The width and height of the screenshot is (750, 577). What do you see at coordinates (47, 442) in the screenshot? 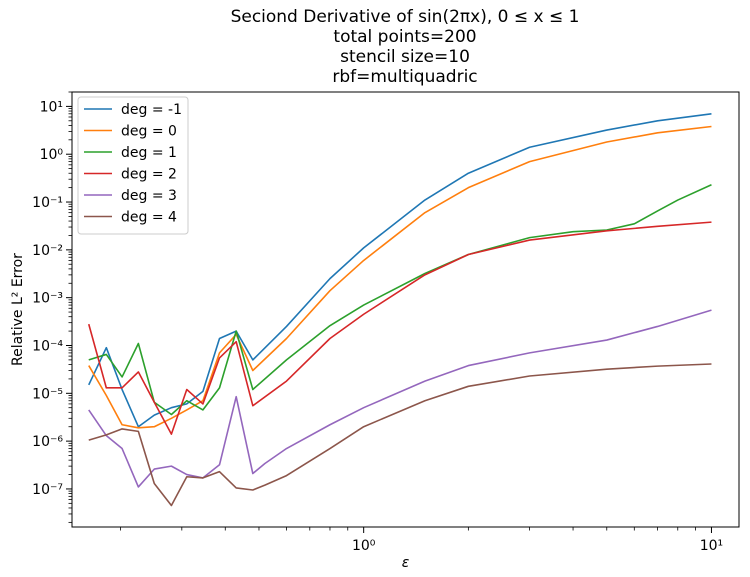
I see `y-tick-label: 10⁻⁶` at bounding box center [47, 442].